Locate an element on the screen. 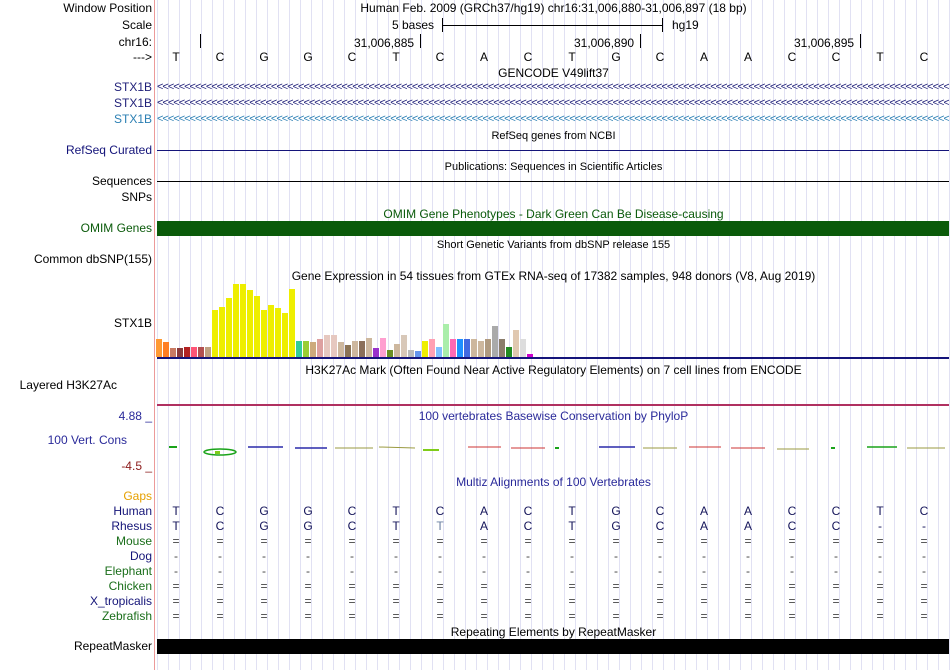  species-label: Human is located at coordinates (132, 511).